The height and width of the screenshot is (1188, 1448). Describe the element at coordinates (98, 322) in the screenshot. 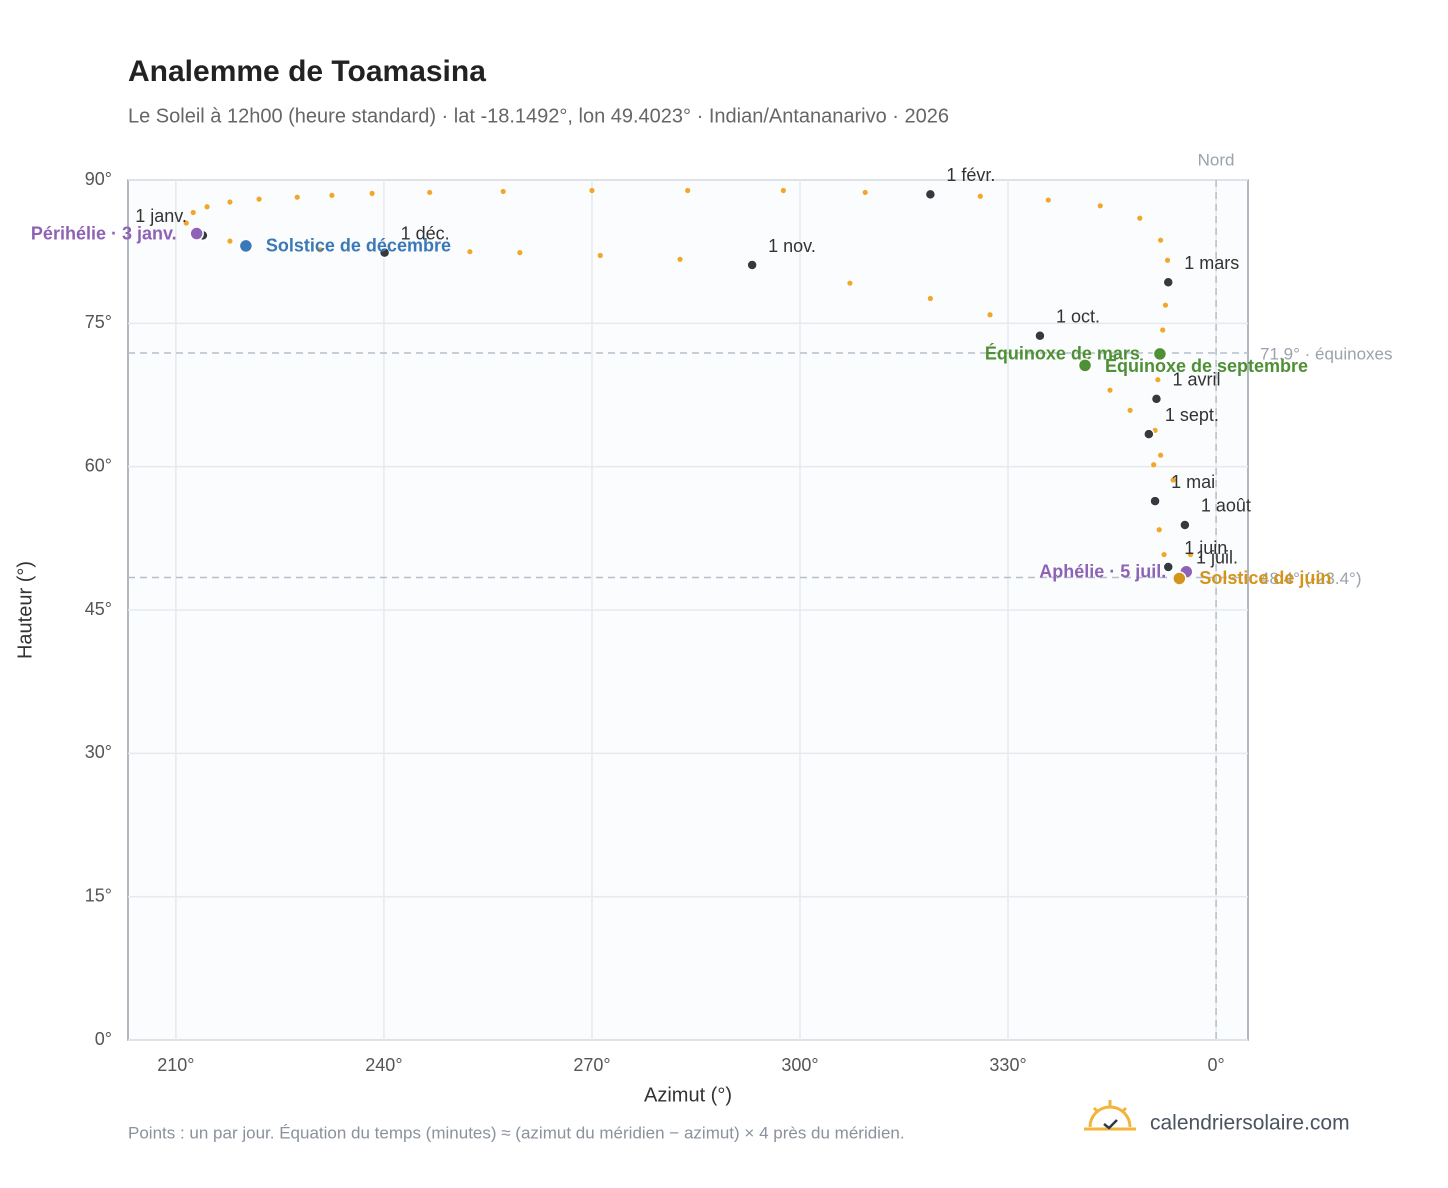

I see `y-tick-label: 75°` at that location.